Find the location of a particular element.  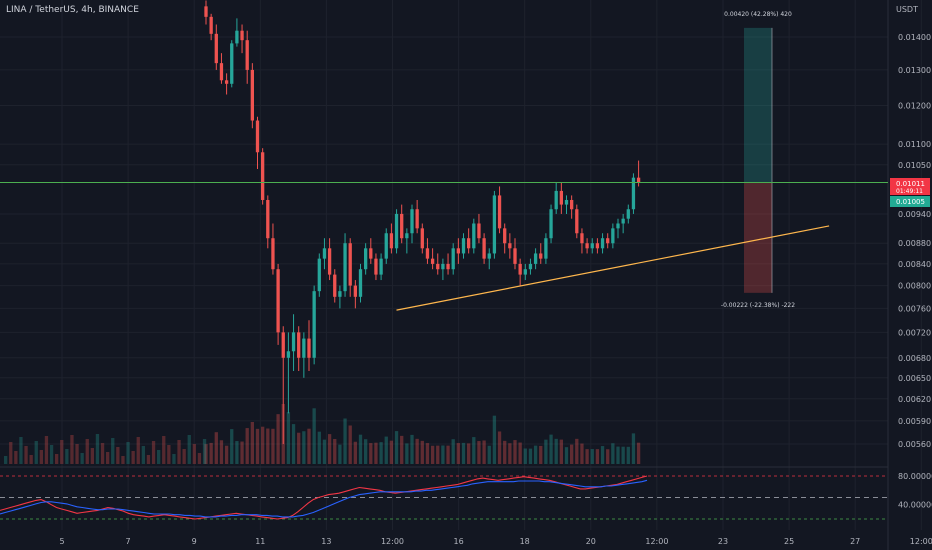

entry-price-badge: 0.01005 is located at coordinates (910, 201).